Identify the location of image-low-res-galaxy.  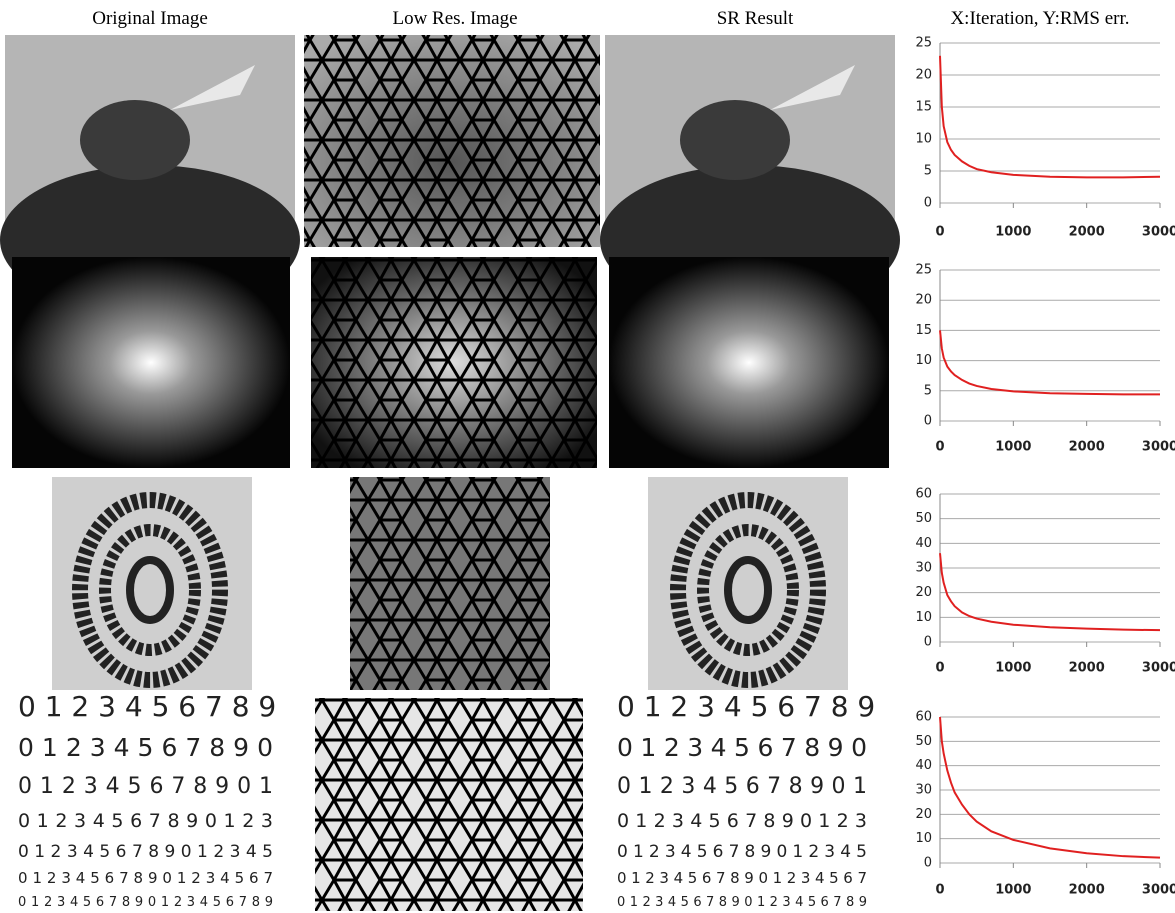
(454, 362).